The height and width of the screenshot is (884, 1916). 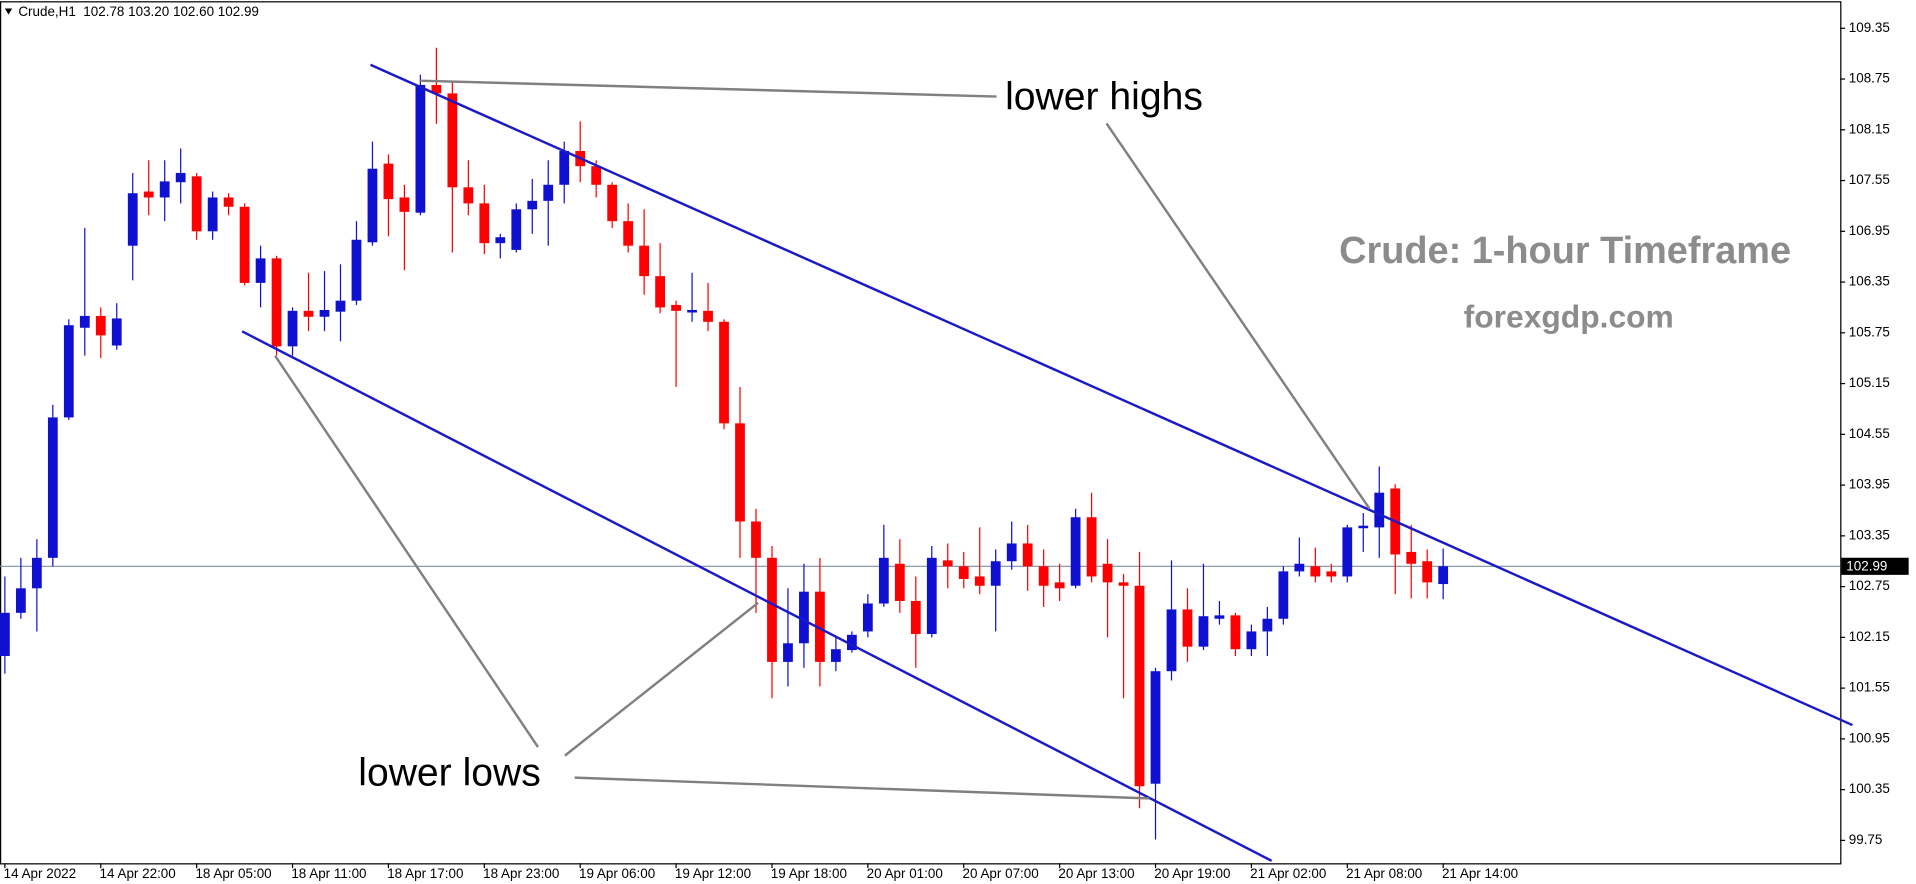 What do you see at coordinates (1866, 565) in the screenshot?
I see `price-label: 102.99` at bounding box center [1866, 565].